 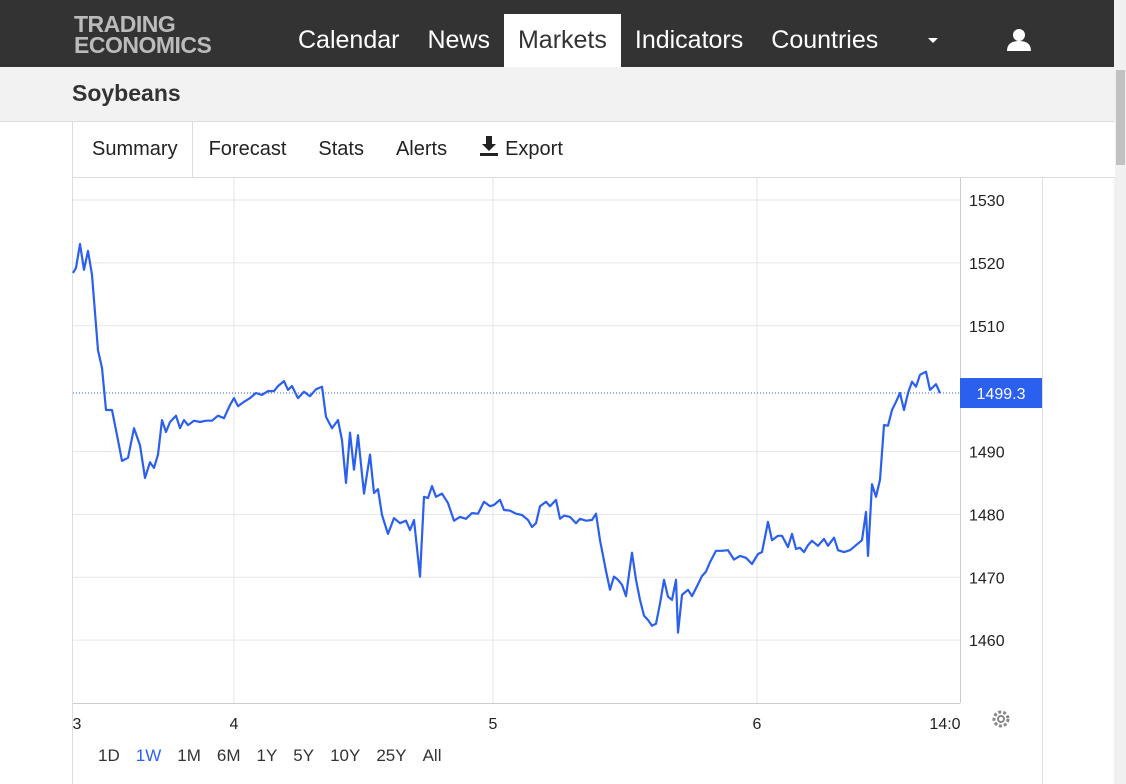 I want to click on range-button: 5Y, so click(x=304, y=755).